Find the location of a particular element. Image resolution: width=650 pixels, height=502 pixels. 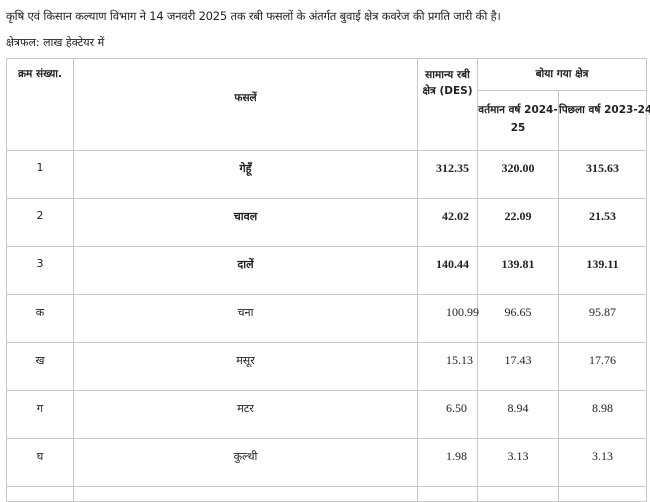

cell-current-year: 3.13 is located at coordinates (518, 462).